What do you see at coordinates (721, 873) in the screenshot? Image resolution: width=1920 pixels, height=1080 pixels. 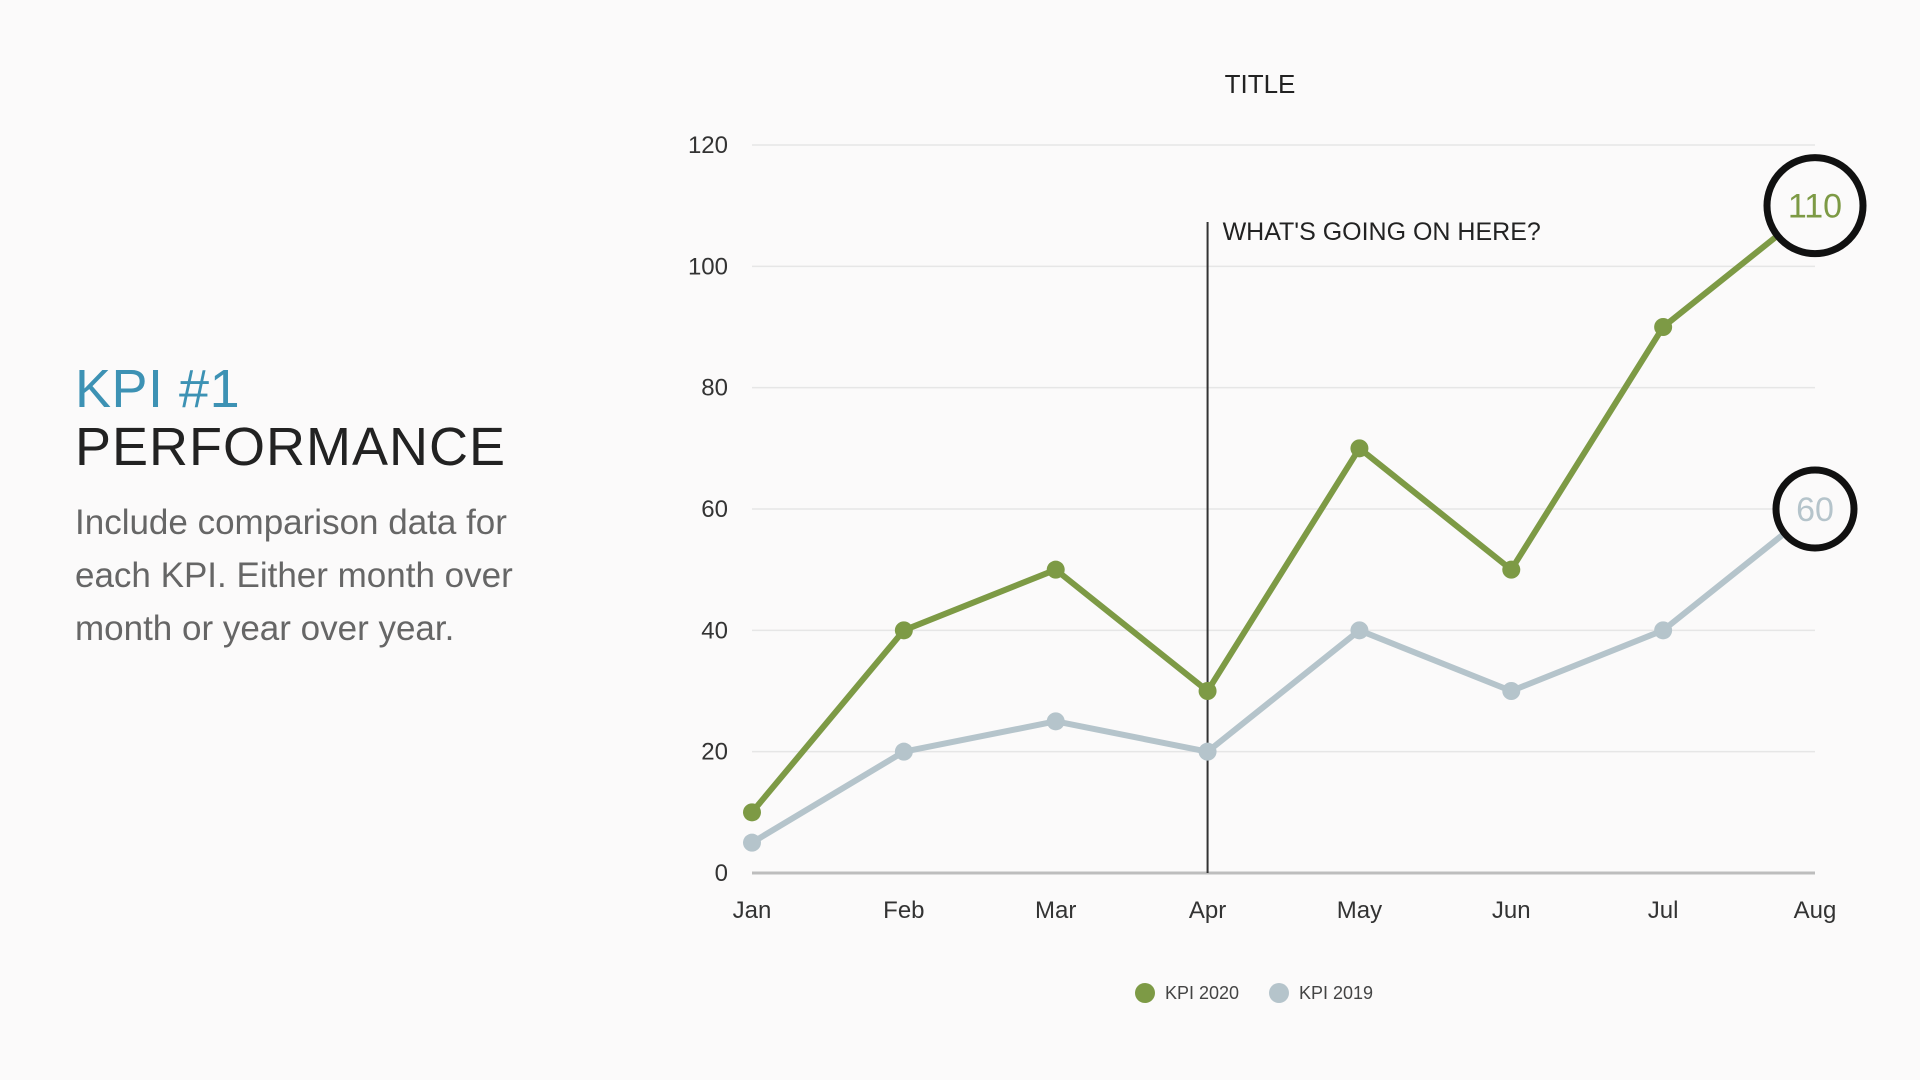 I see `y-tick-label: 0` at bounding box center [721, 873].